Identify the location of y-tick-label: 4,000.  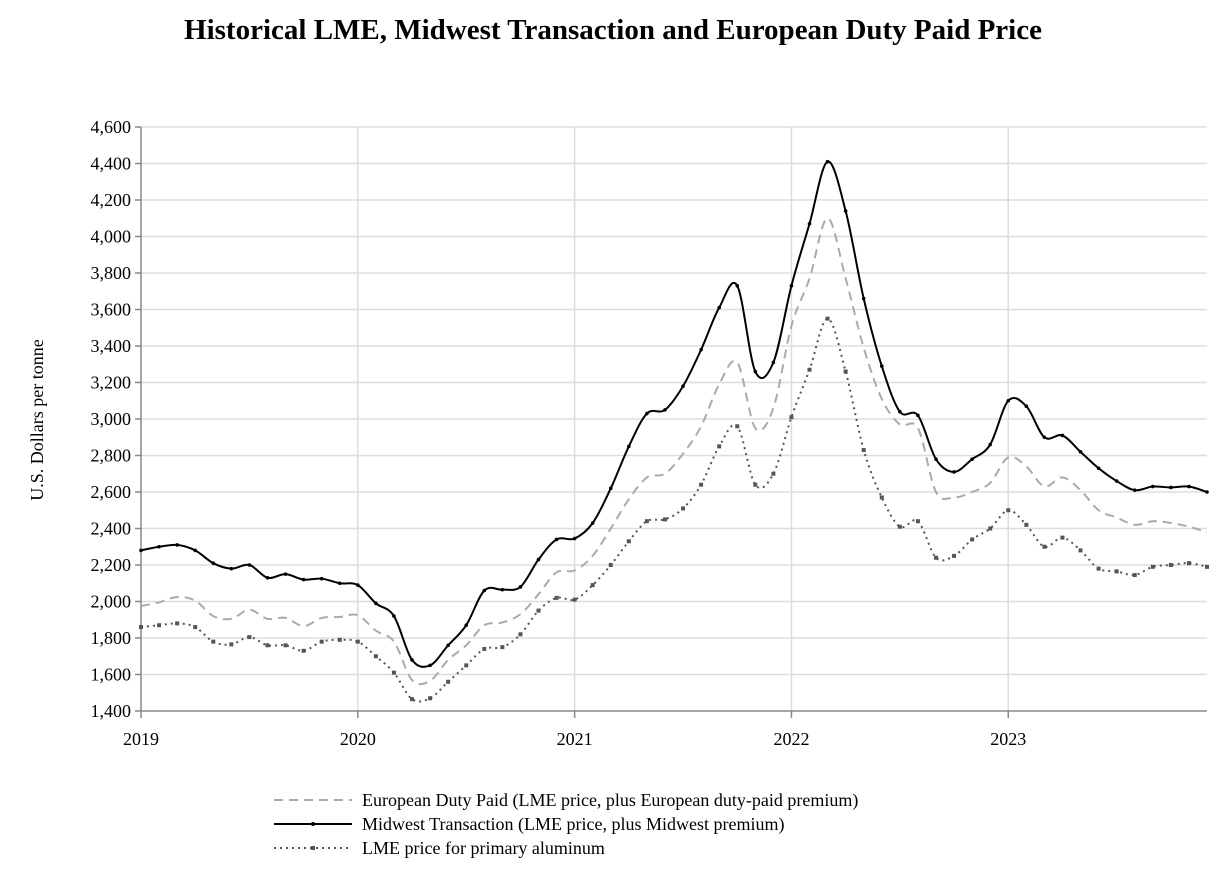
(111, 237).